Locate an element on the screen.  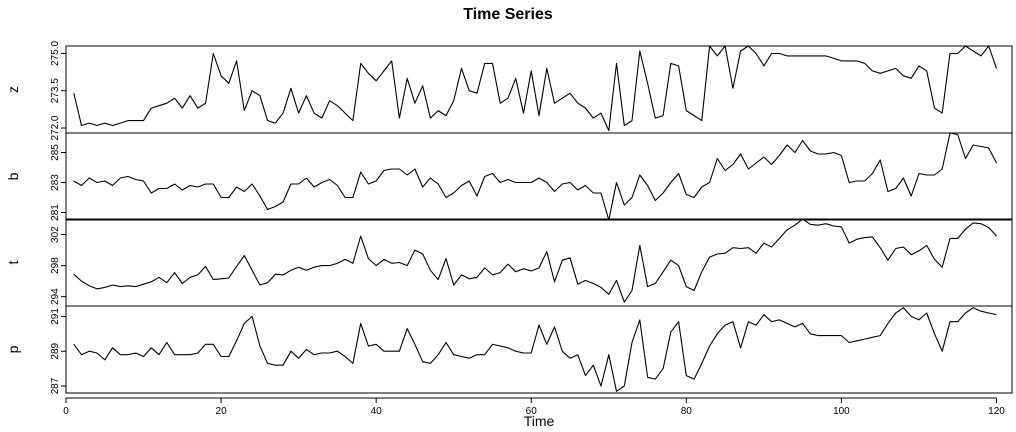
xtick-label: 40 is located at coordinates (377, 411).